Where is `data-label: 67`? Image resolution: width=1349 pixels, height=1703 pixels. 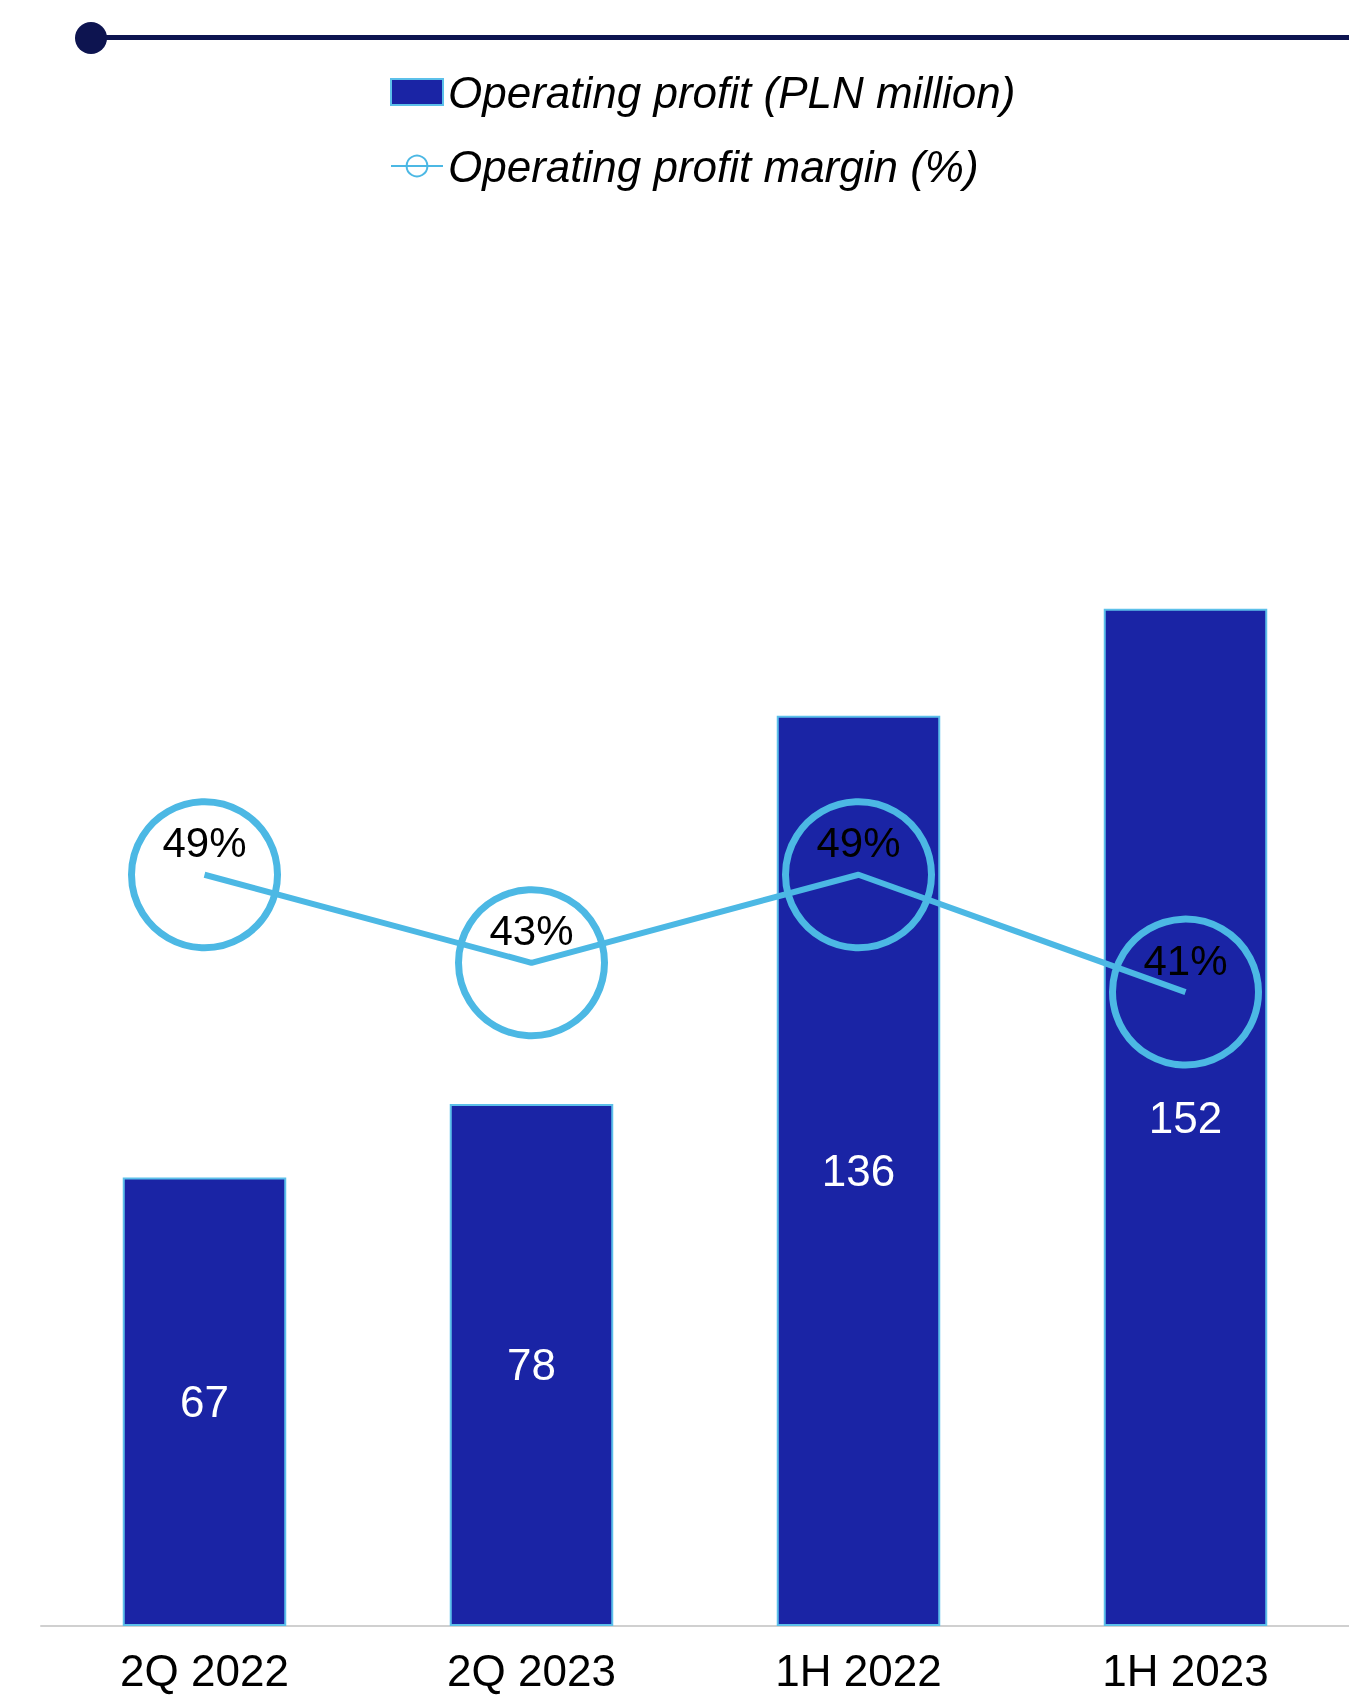 data-label: 67 is located at coordinates (204, 1402).